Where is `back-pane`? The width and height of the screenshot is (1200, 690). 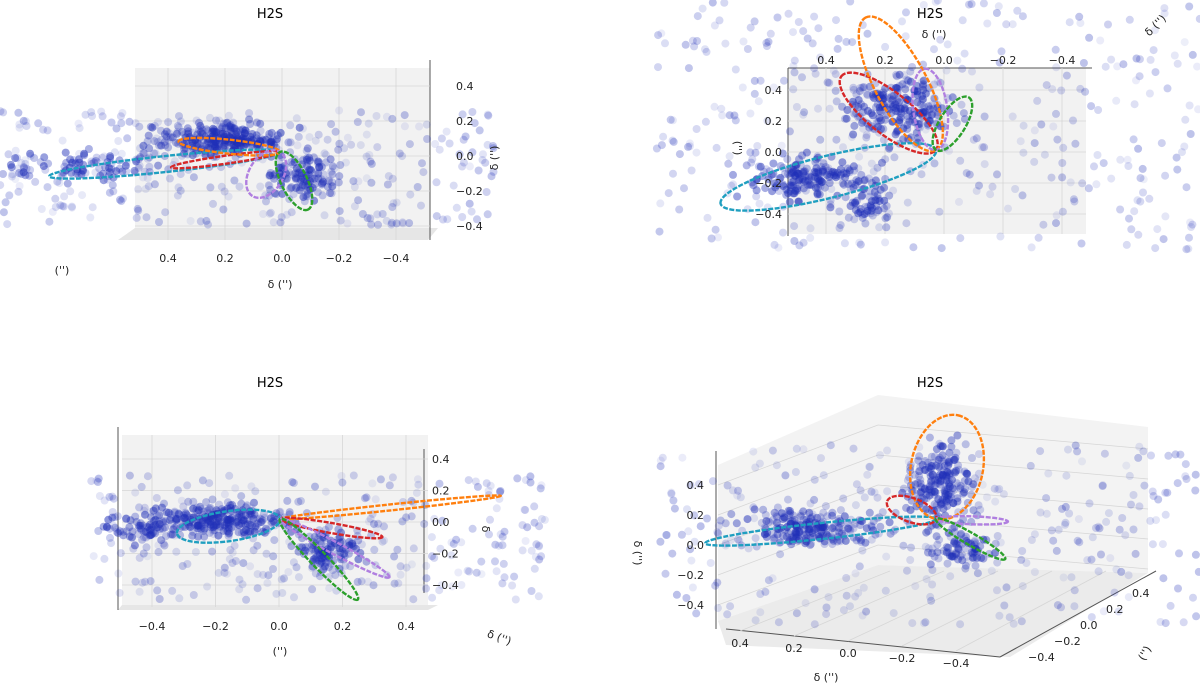 back-pane is located at coordinates (275, 520).